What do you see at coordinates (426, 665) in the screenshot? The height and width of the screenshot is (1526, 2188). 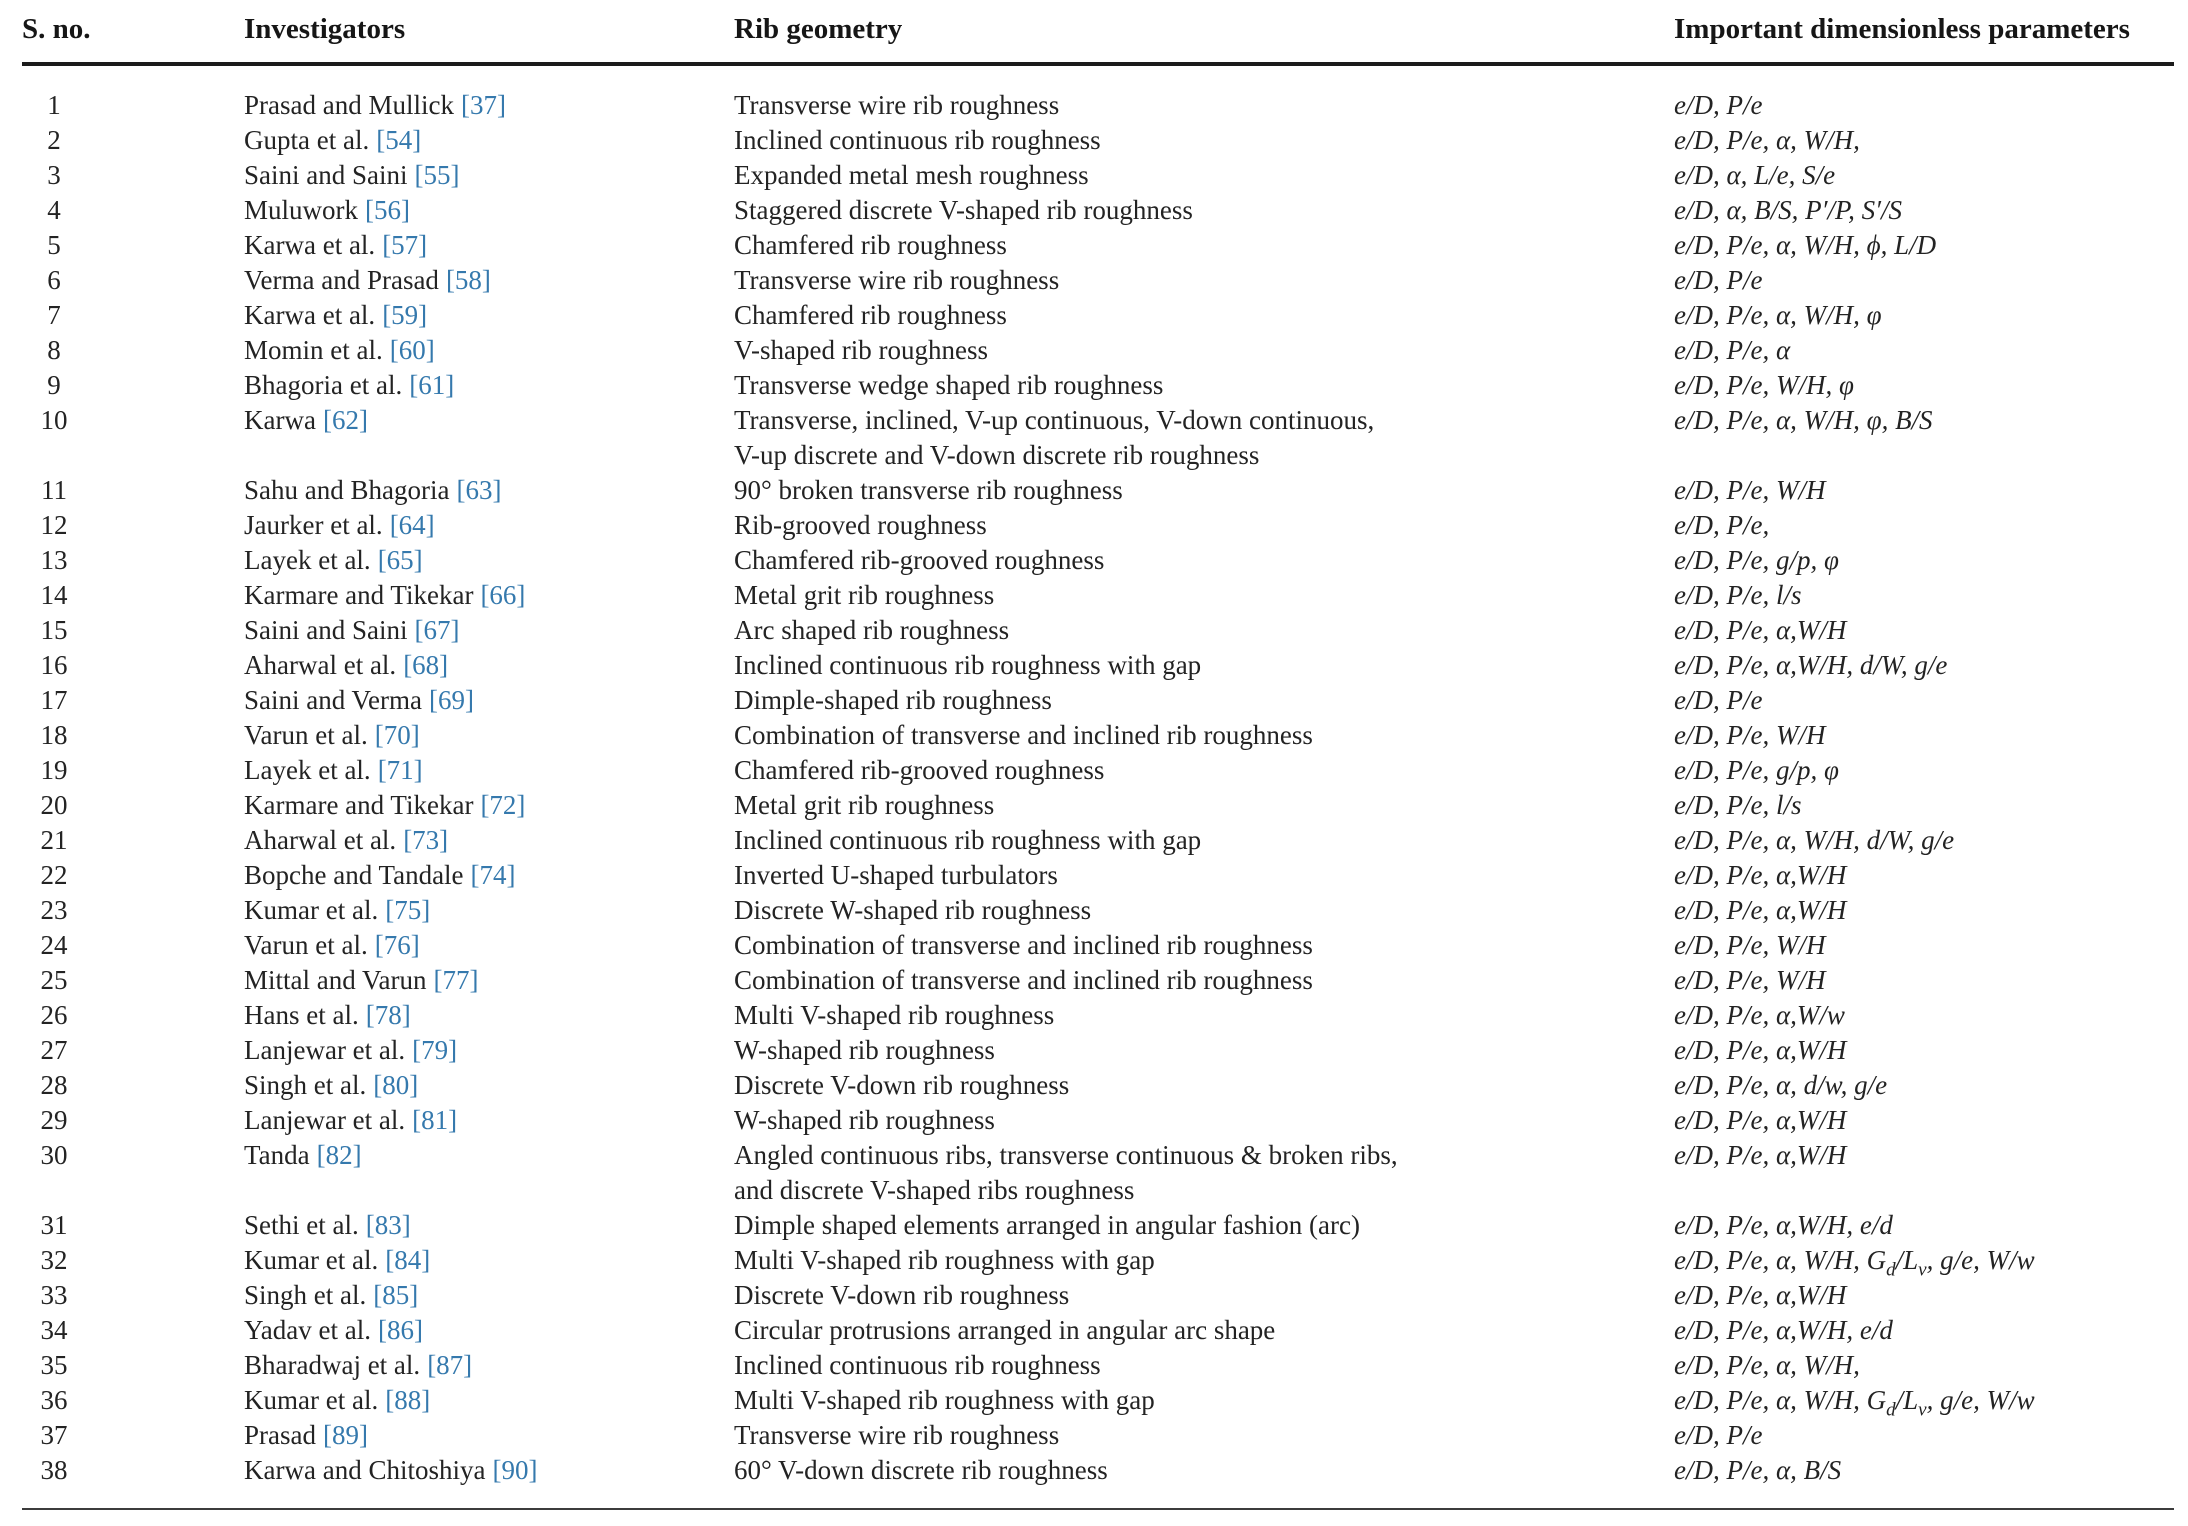 I see `reference-link: [68]` at bounding box center [426, 665].